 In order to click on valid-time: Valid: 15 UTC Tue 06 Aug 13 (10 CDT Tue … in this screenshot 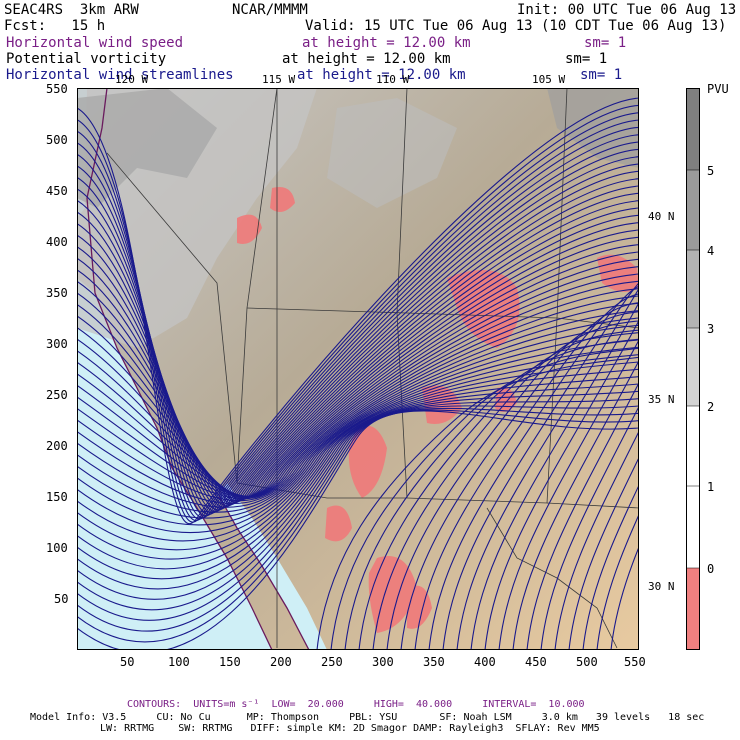, I will do `click(516, 26)`.